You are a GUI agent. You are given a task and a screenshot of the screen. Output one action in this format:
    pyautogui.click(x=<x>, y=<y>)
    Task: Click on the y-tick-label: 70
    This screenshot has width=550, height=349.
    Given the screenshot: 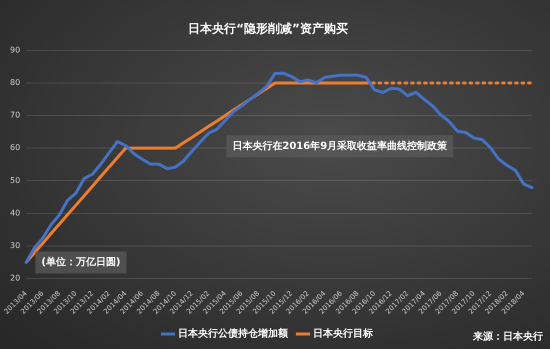 What is the action you would take?
    pyautogui.click(x=15, y=115)
    